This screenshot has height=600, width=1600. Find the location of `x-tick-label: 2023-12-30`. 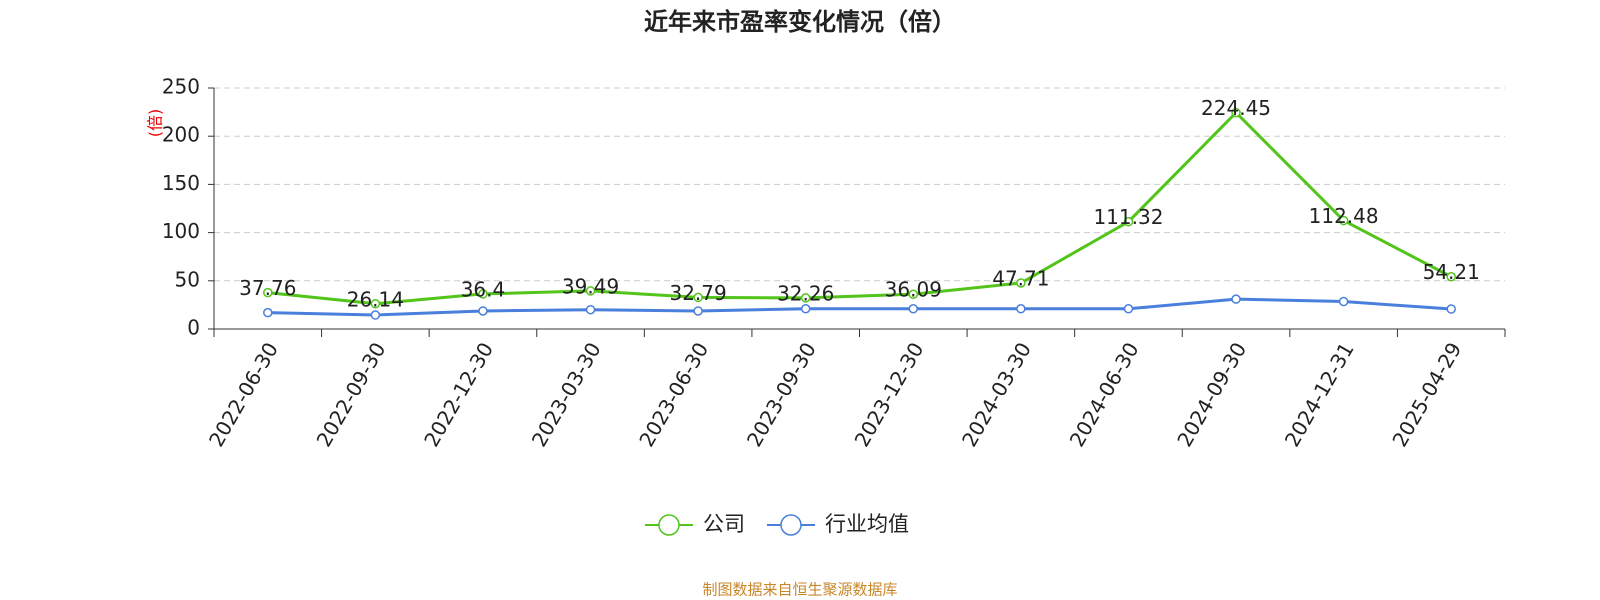

x-tick-label: 2023-12-30 is located at coordinates (888, 394).